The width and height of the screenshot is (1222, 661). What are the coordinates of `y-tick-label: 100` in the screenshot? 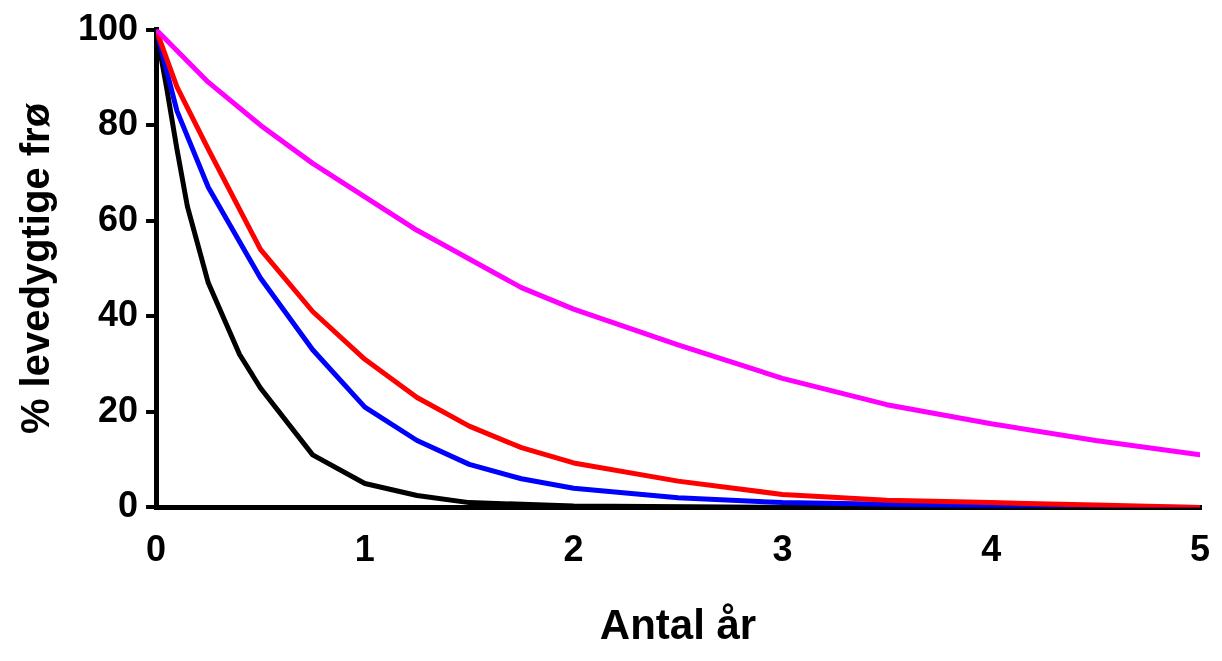 It's located at (108, 27).